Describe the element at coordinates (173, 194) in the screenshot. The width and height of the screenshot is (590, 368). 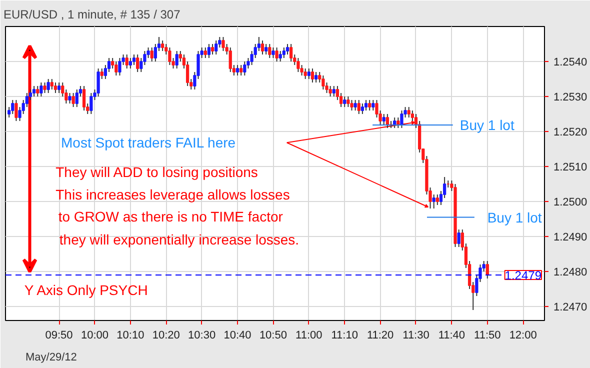
I see `annotation: This increases leverage allows losses` at that location.